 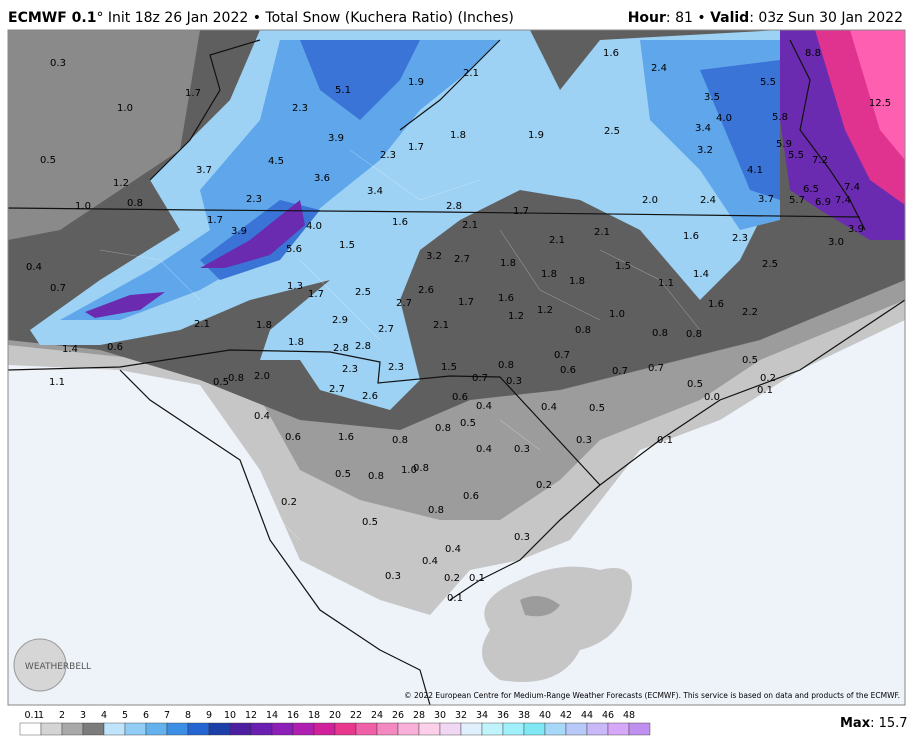 I want to click on max-key: Max, so click(x=855, y=723).